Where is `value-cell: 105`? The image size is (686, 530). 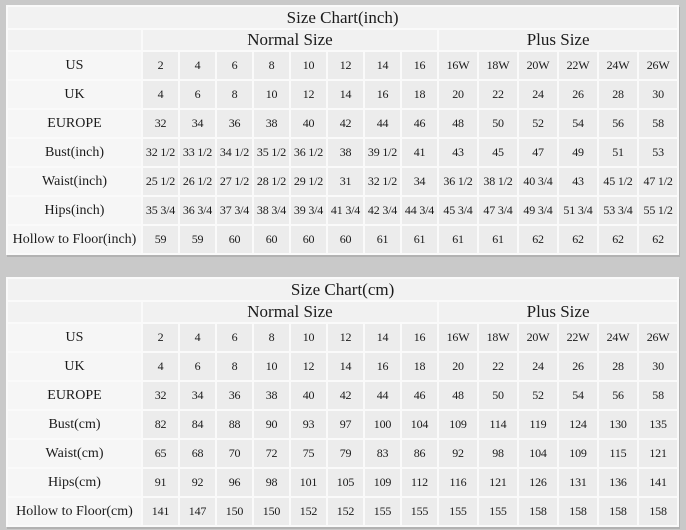 value-cell: 105 is located at coordinates (345, 482).